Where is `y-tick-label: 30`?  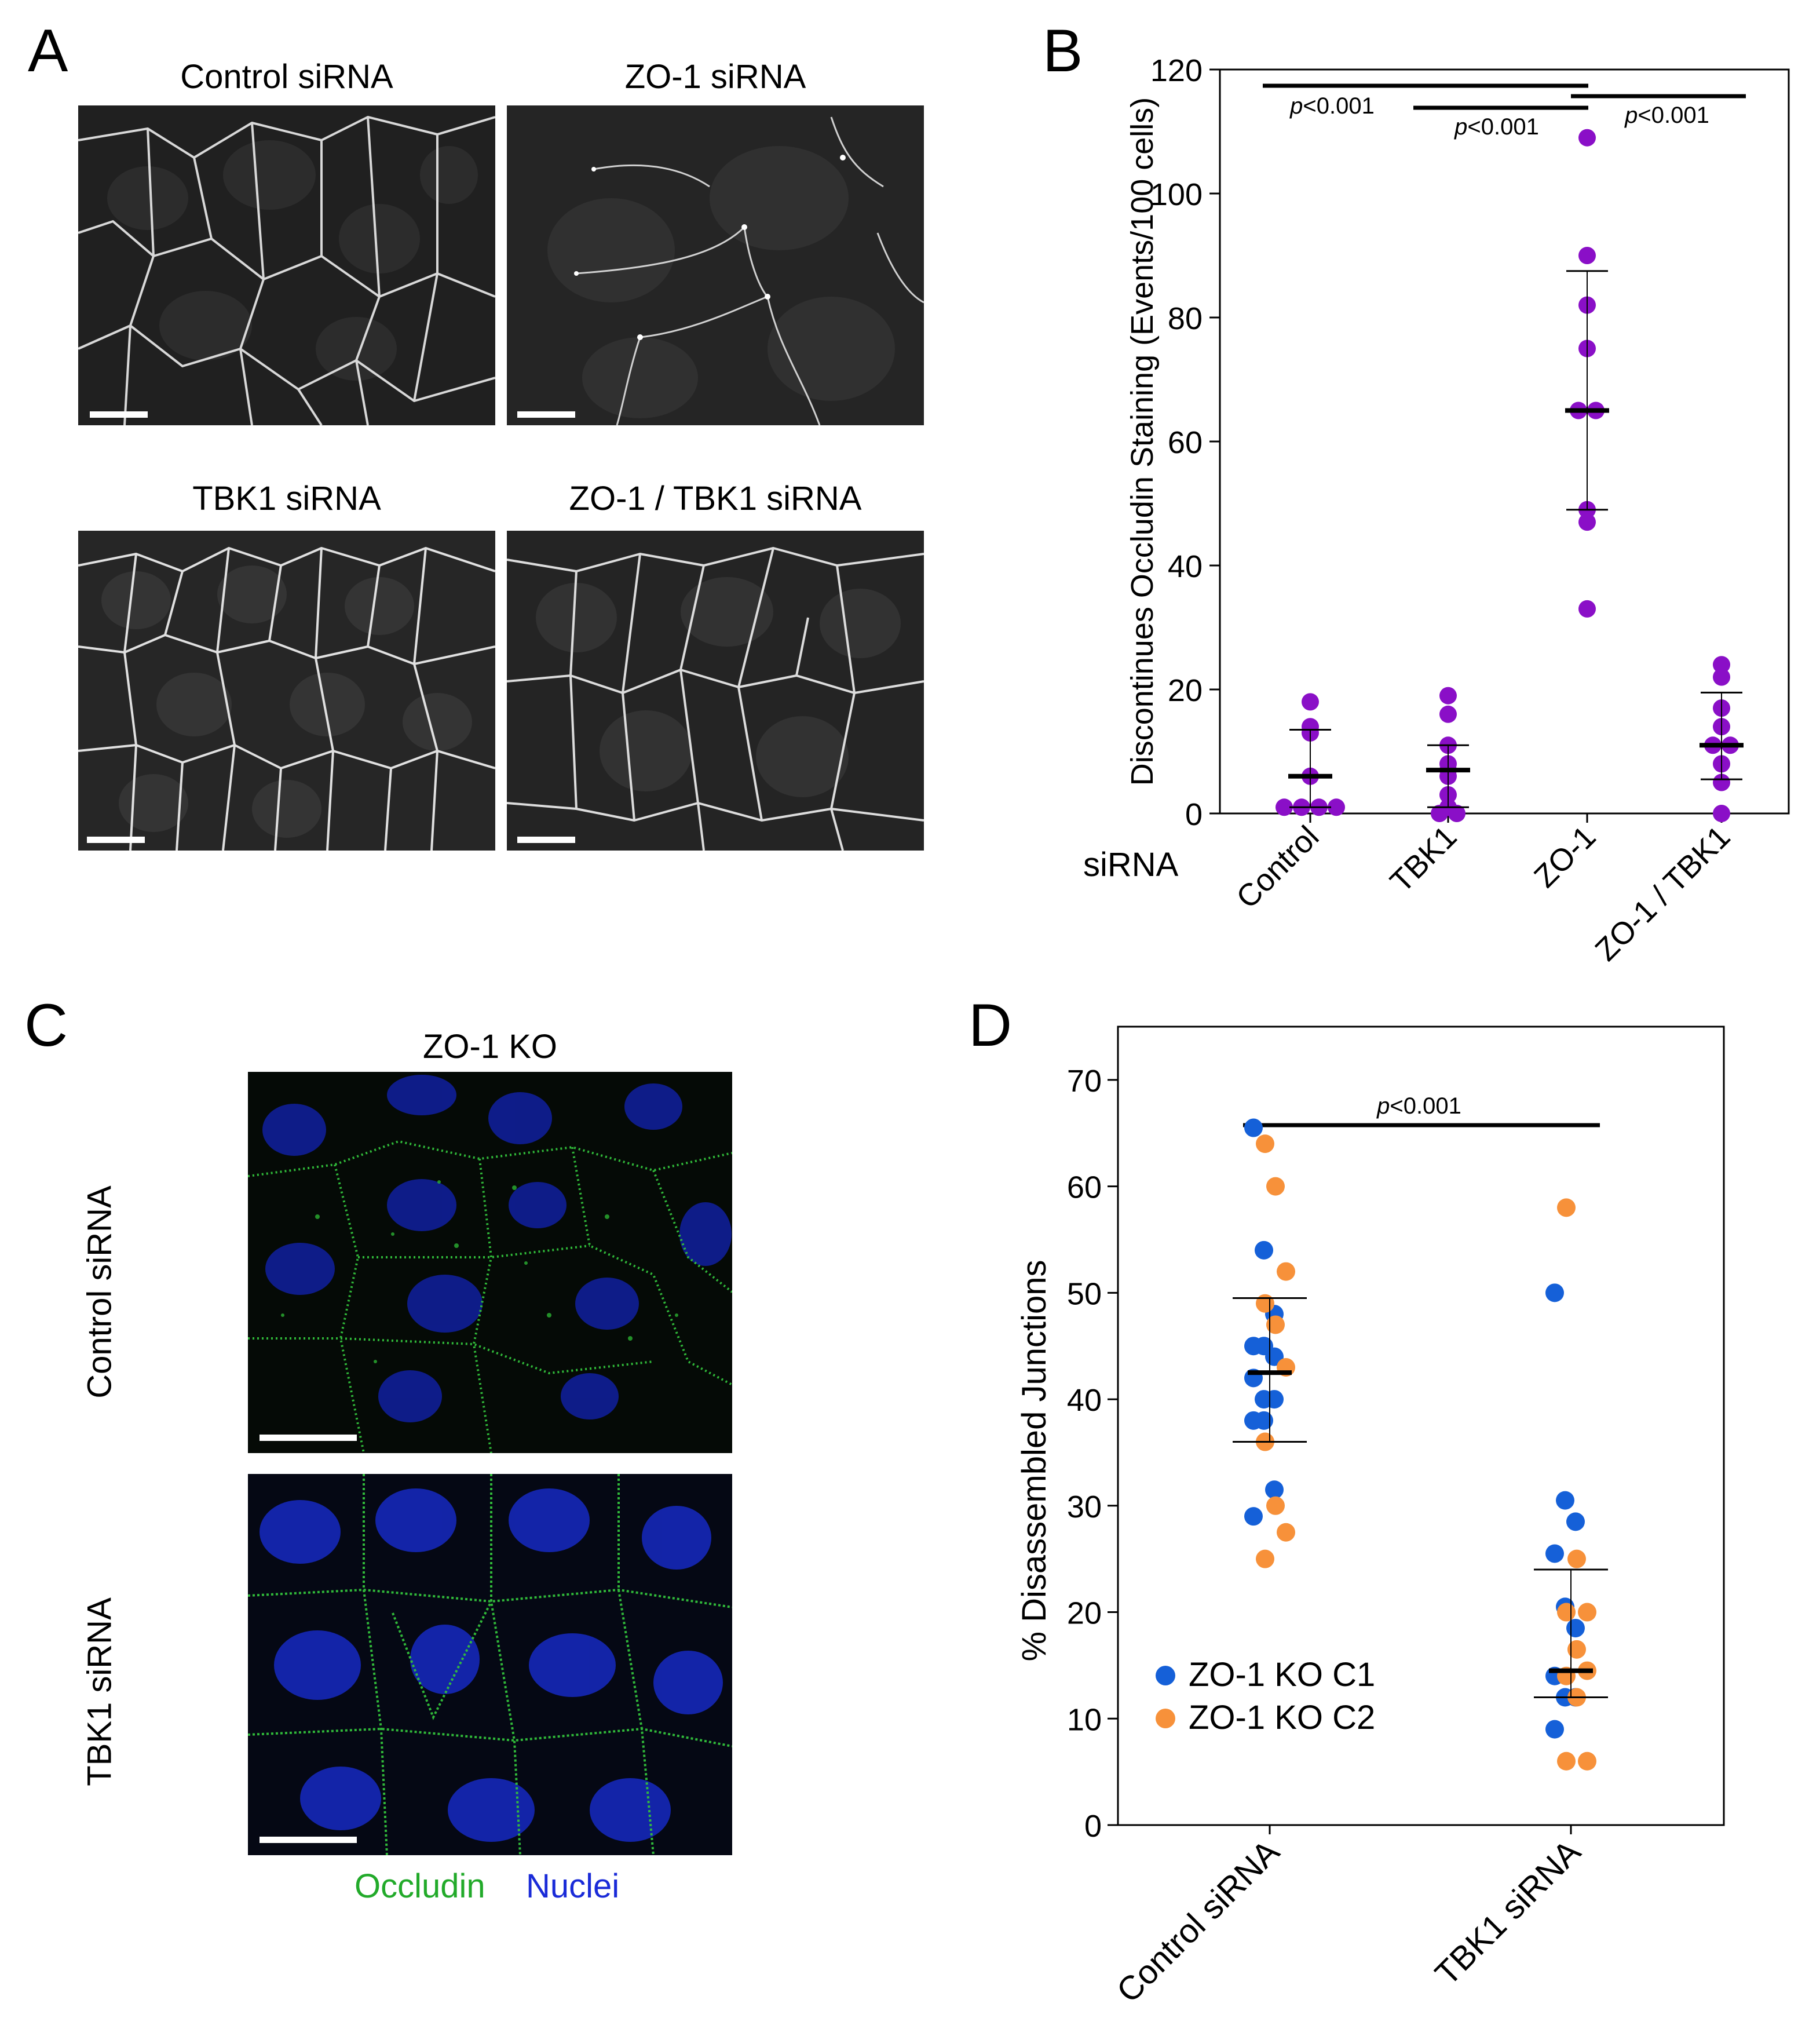
y-tick-label: 30 is located at coordinates (1084, 1507).